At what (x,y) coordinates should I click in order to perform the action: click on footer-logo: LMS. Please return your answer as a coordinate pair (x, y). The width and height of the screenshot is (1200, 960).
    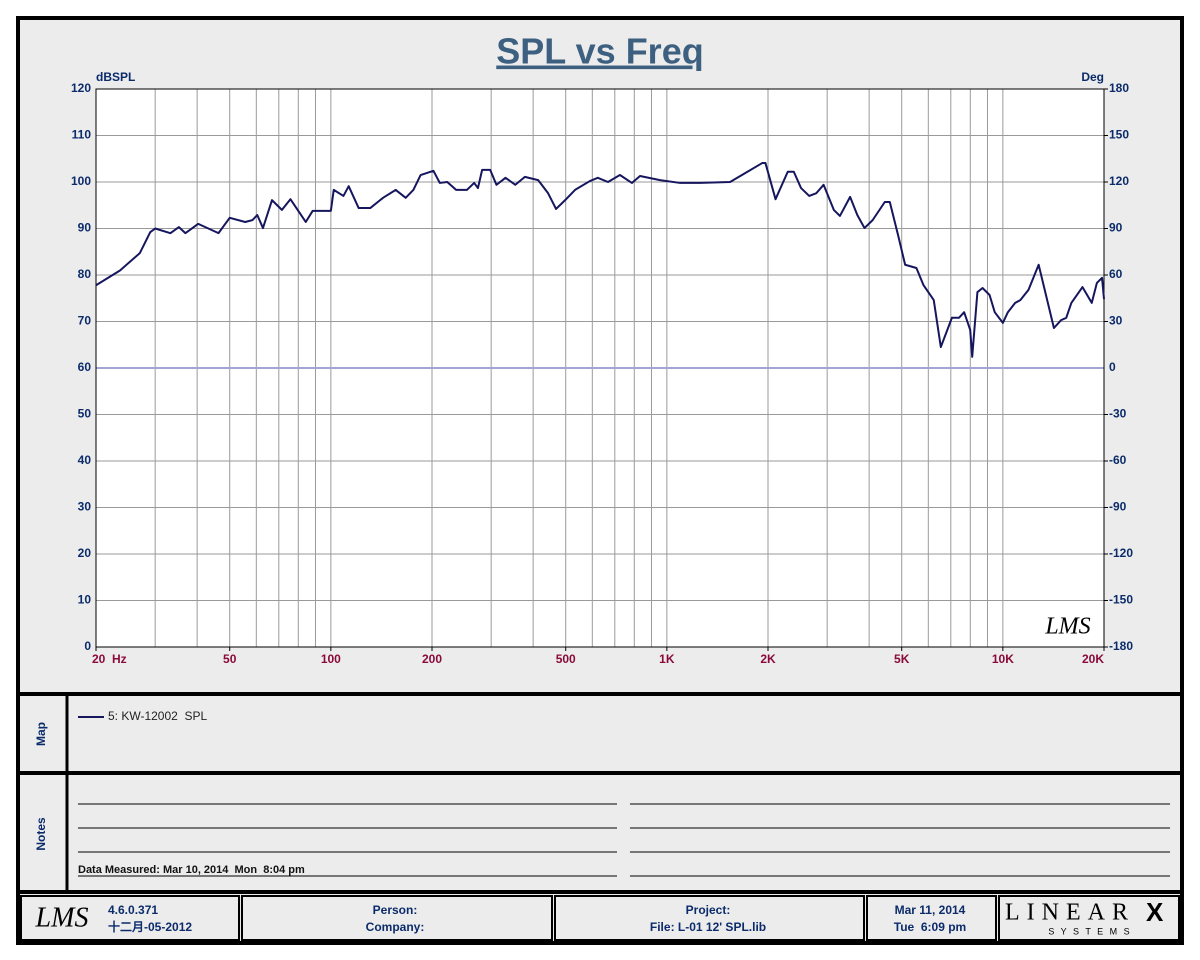
    Looking at the image, I should click on (62, 917).